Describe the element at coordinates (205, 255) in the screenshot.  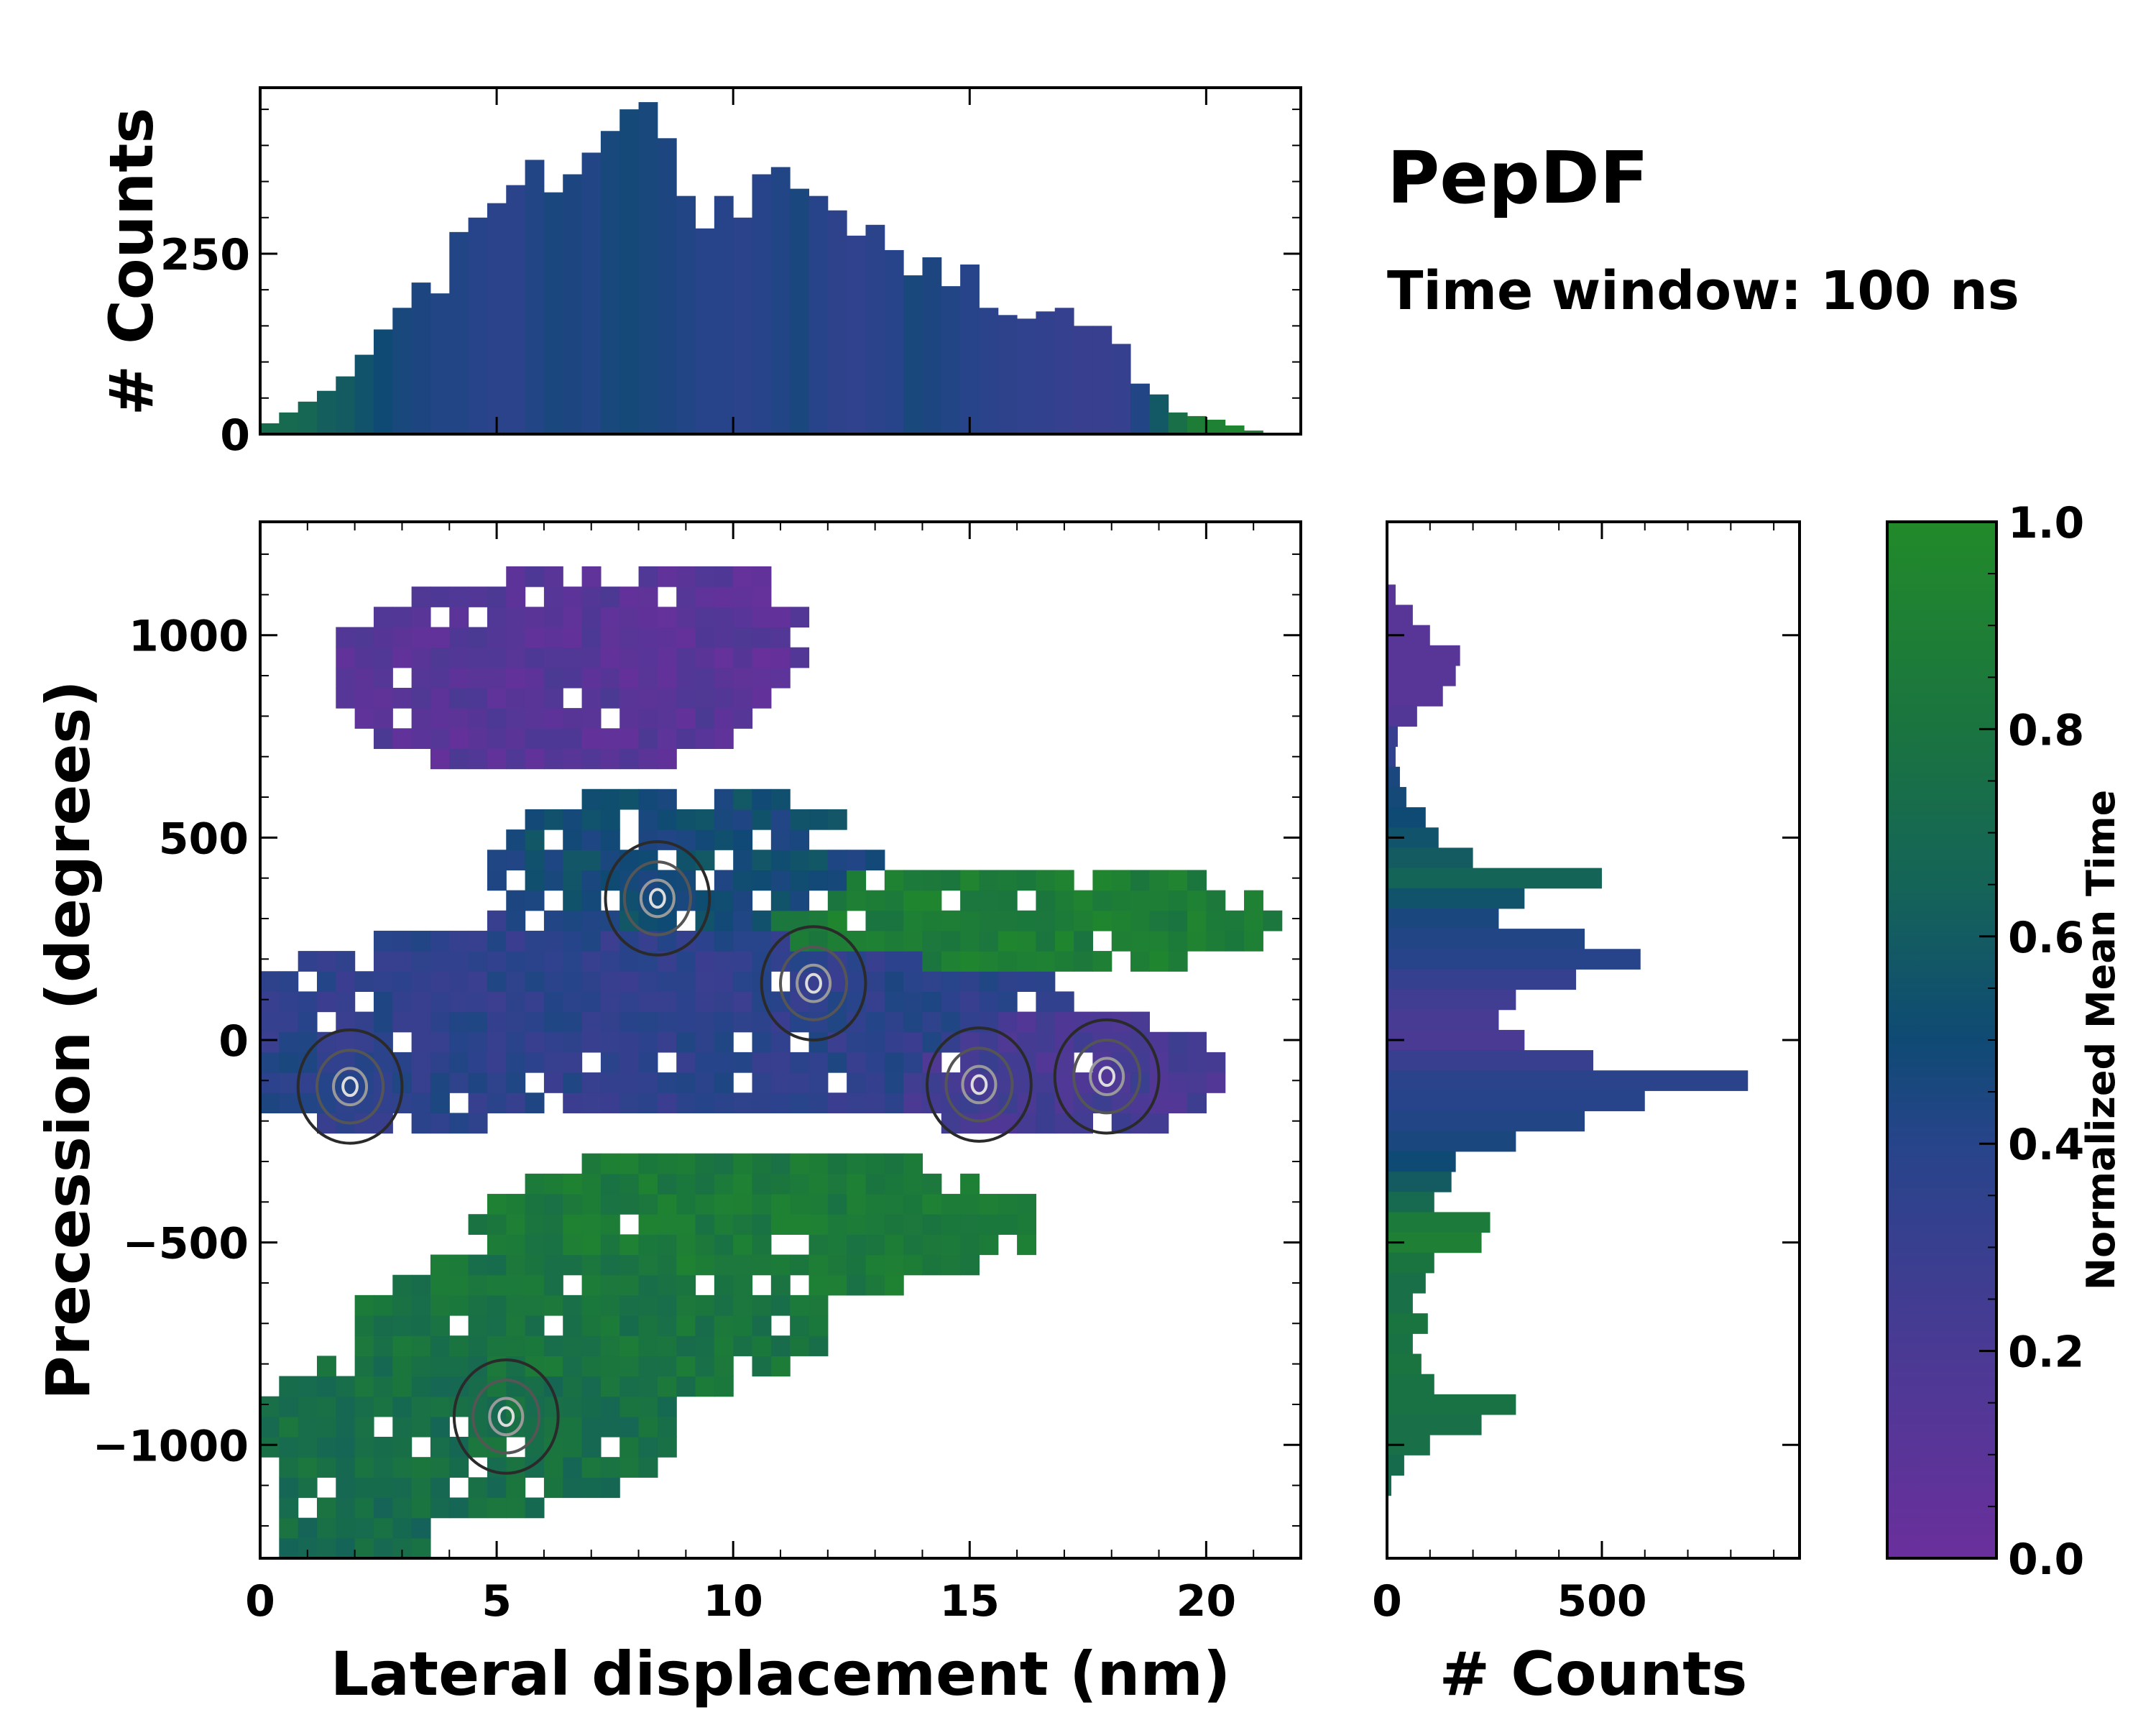
I see `top-histogram-ytick-label: 250` at that location.